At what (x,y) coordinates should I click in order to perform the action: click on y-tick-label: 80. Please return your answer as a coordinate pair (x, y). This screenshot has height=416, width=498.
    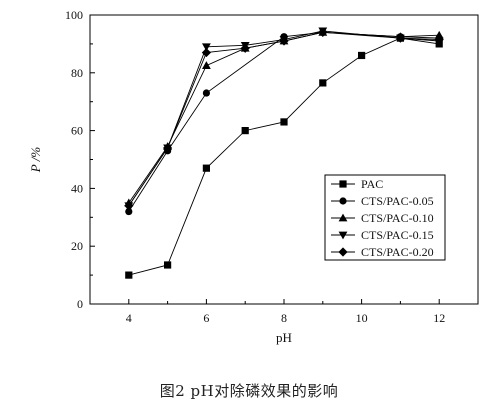
    Looking at the image, I should click on (77, 73).